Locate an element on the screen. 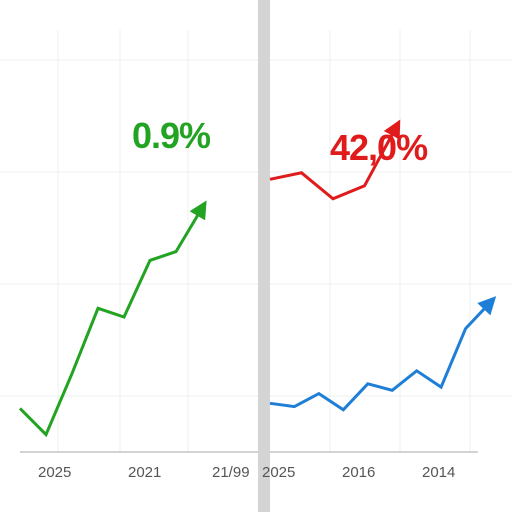  right-upper-series-line is located at coordinates (335, 160).